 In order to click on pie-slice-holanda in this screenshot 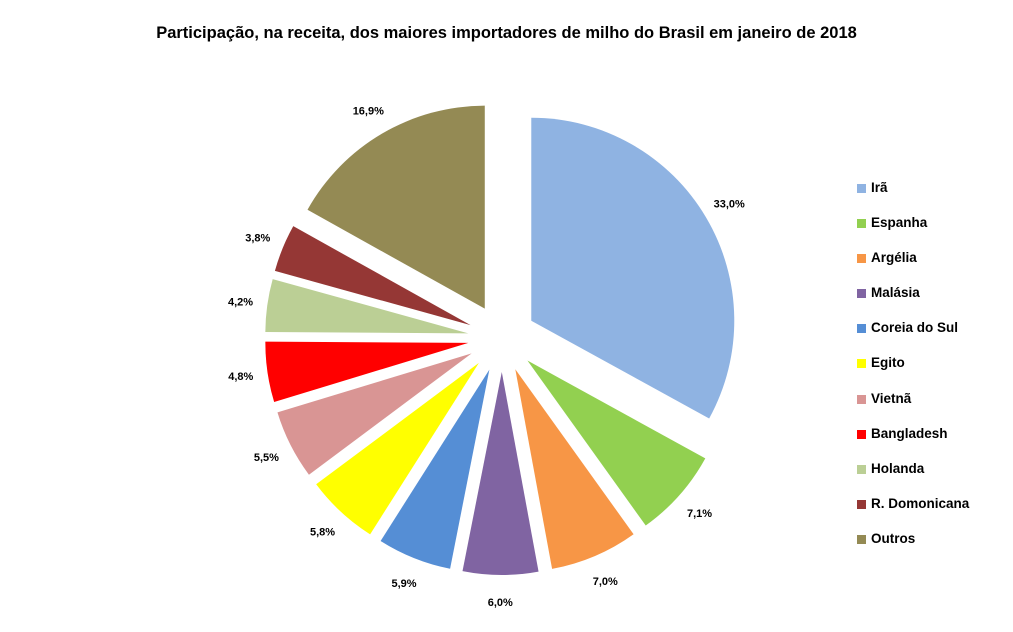, I will do `click(367, 306)`.